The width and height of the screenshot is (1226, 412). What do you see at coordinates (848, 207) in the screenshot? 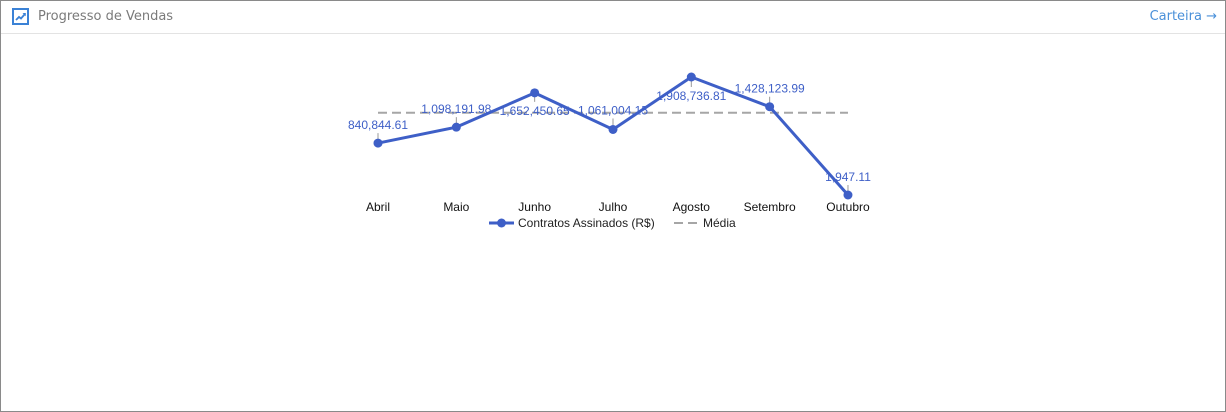
I see `x-axis-label: Outubro` at bounding box center [848, 207].